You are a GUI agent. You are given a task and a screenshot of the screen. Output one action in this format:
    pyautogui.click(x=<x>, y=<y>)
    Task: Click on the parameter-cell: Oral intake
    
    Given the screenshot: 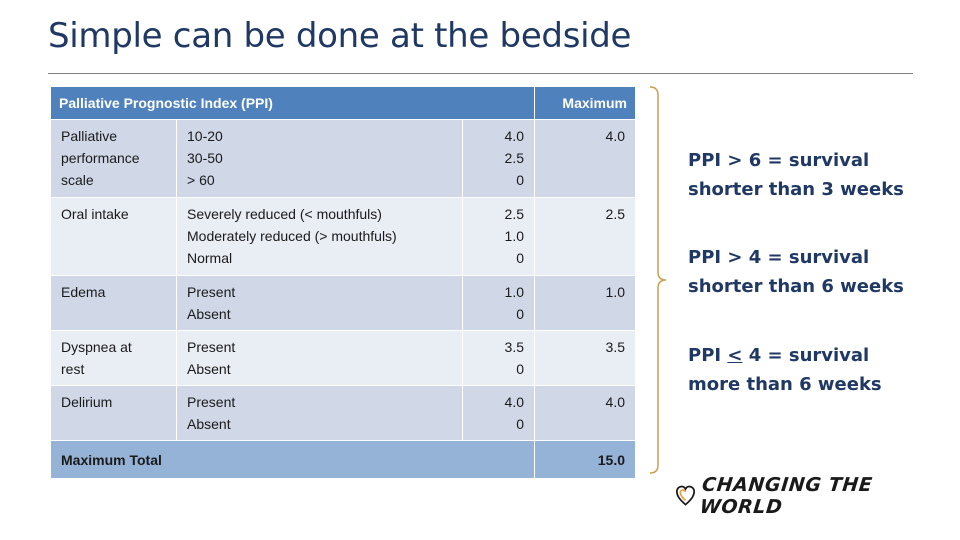 What is the action you would take?
    pyautogui.click(x=113, y=236)
    